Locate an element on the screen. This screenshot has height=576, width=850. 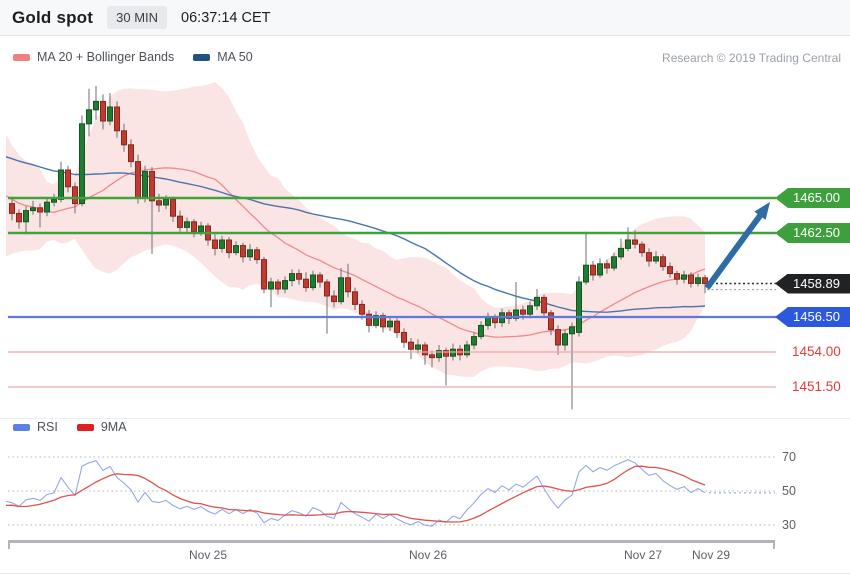
rsi-tick-70: 70 is located at coordinates (789, 457).